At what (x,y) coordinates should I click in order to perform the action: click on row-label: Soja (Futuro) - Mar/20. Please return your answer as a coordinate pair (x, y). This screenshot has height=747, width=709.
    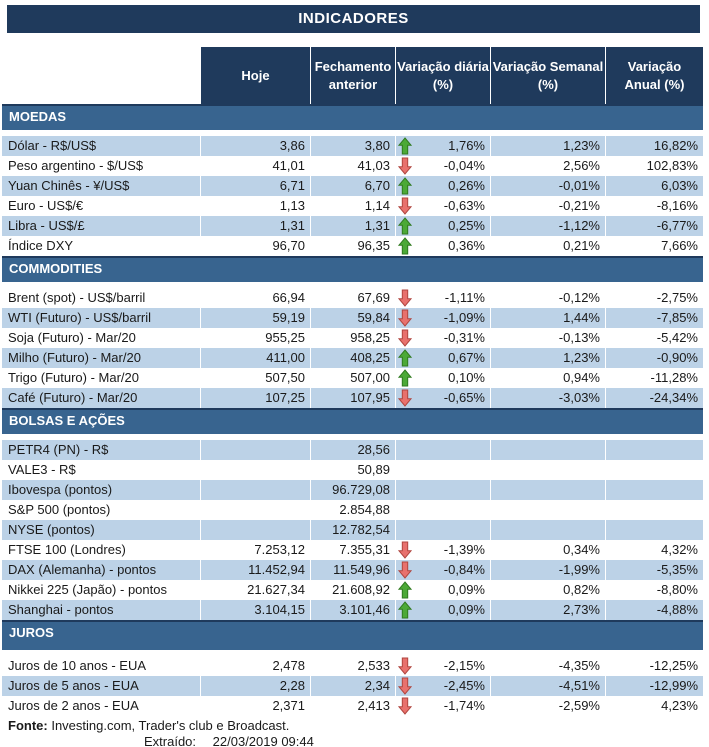
    Looking at the image, I should click on (101, 338).